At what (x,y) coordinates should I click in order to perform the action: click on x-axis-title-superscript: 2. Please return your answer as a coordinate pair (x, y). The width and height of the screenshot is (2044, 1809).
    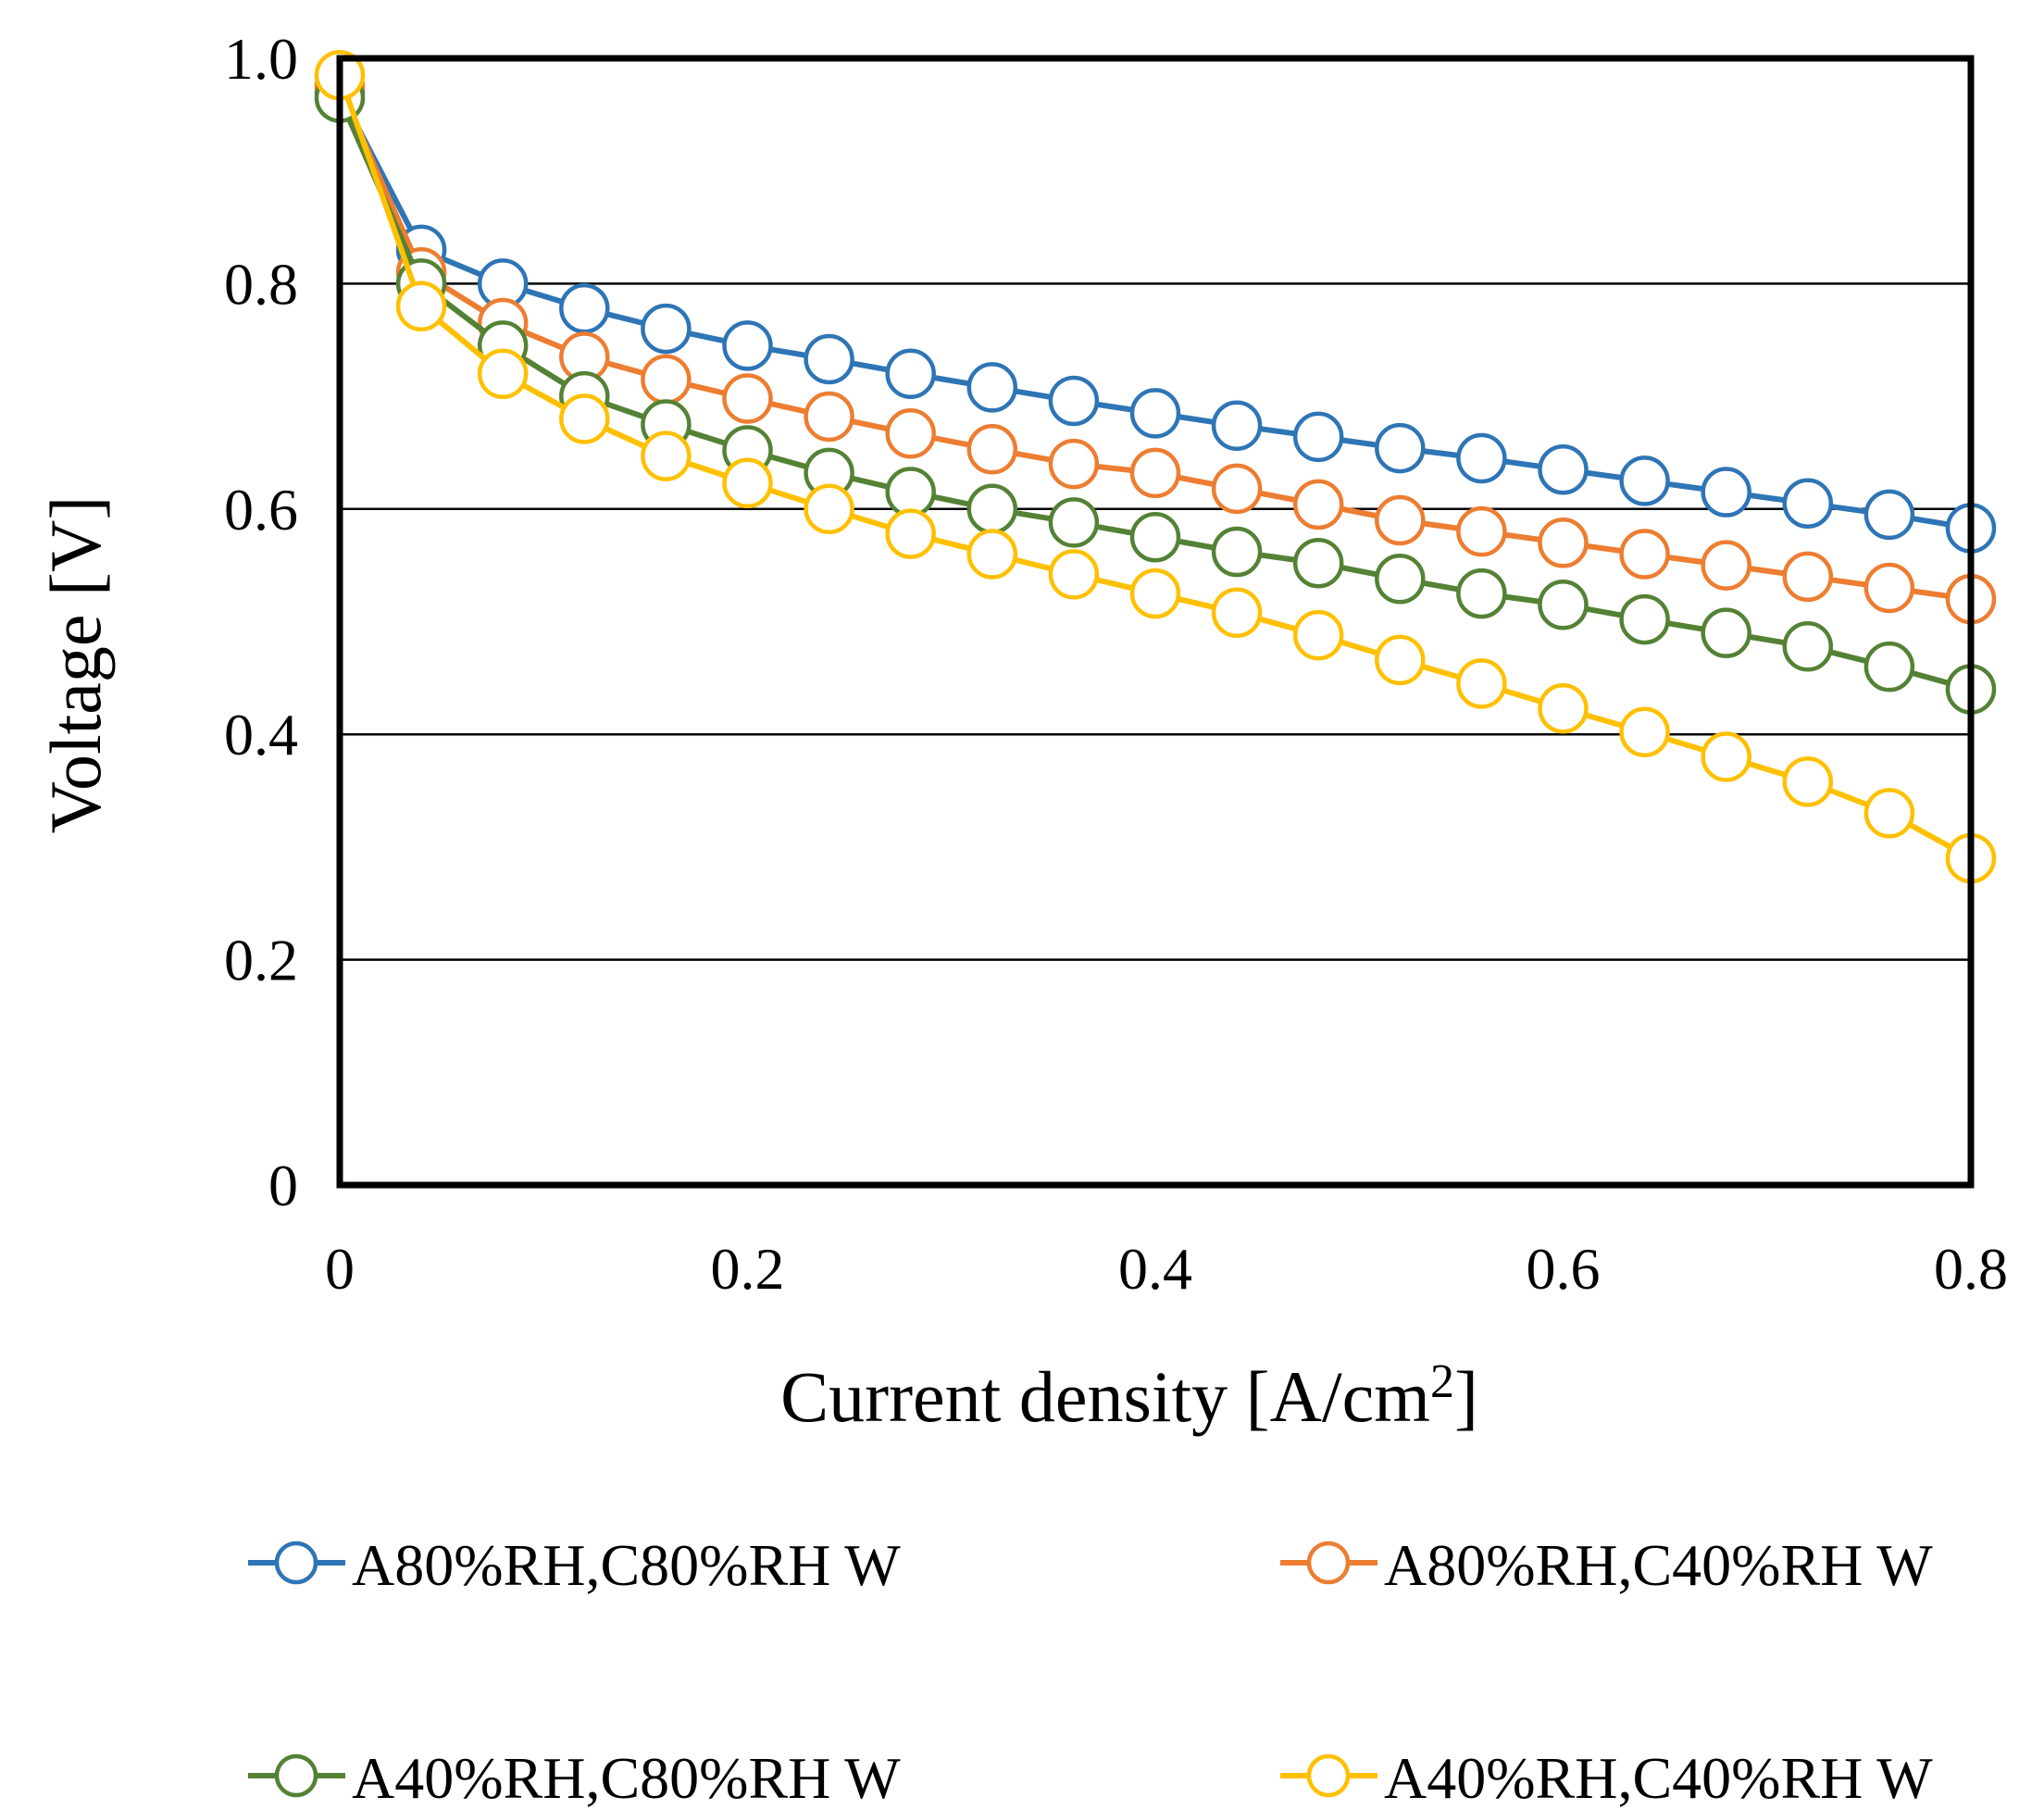
    Looking at the image, I should click on (1442, 1381).